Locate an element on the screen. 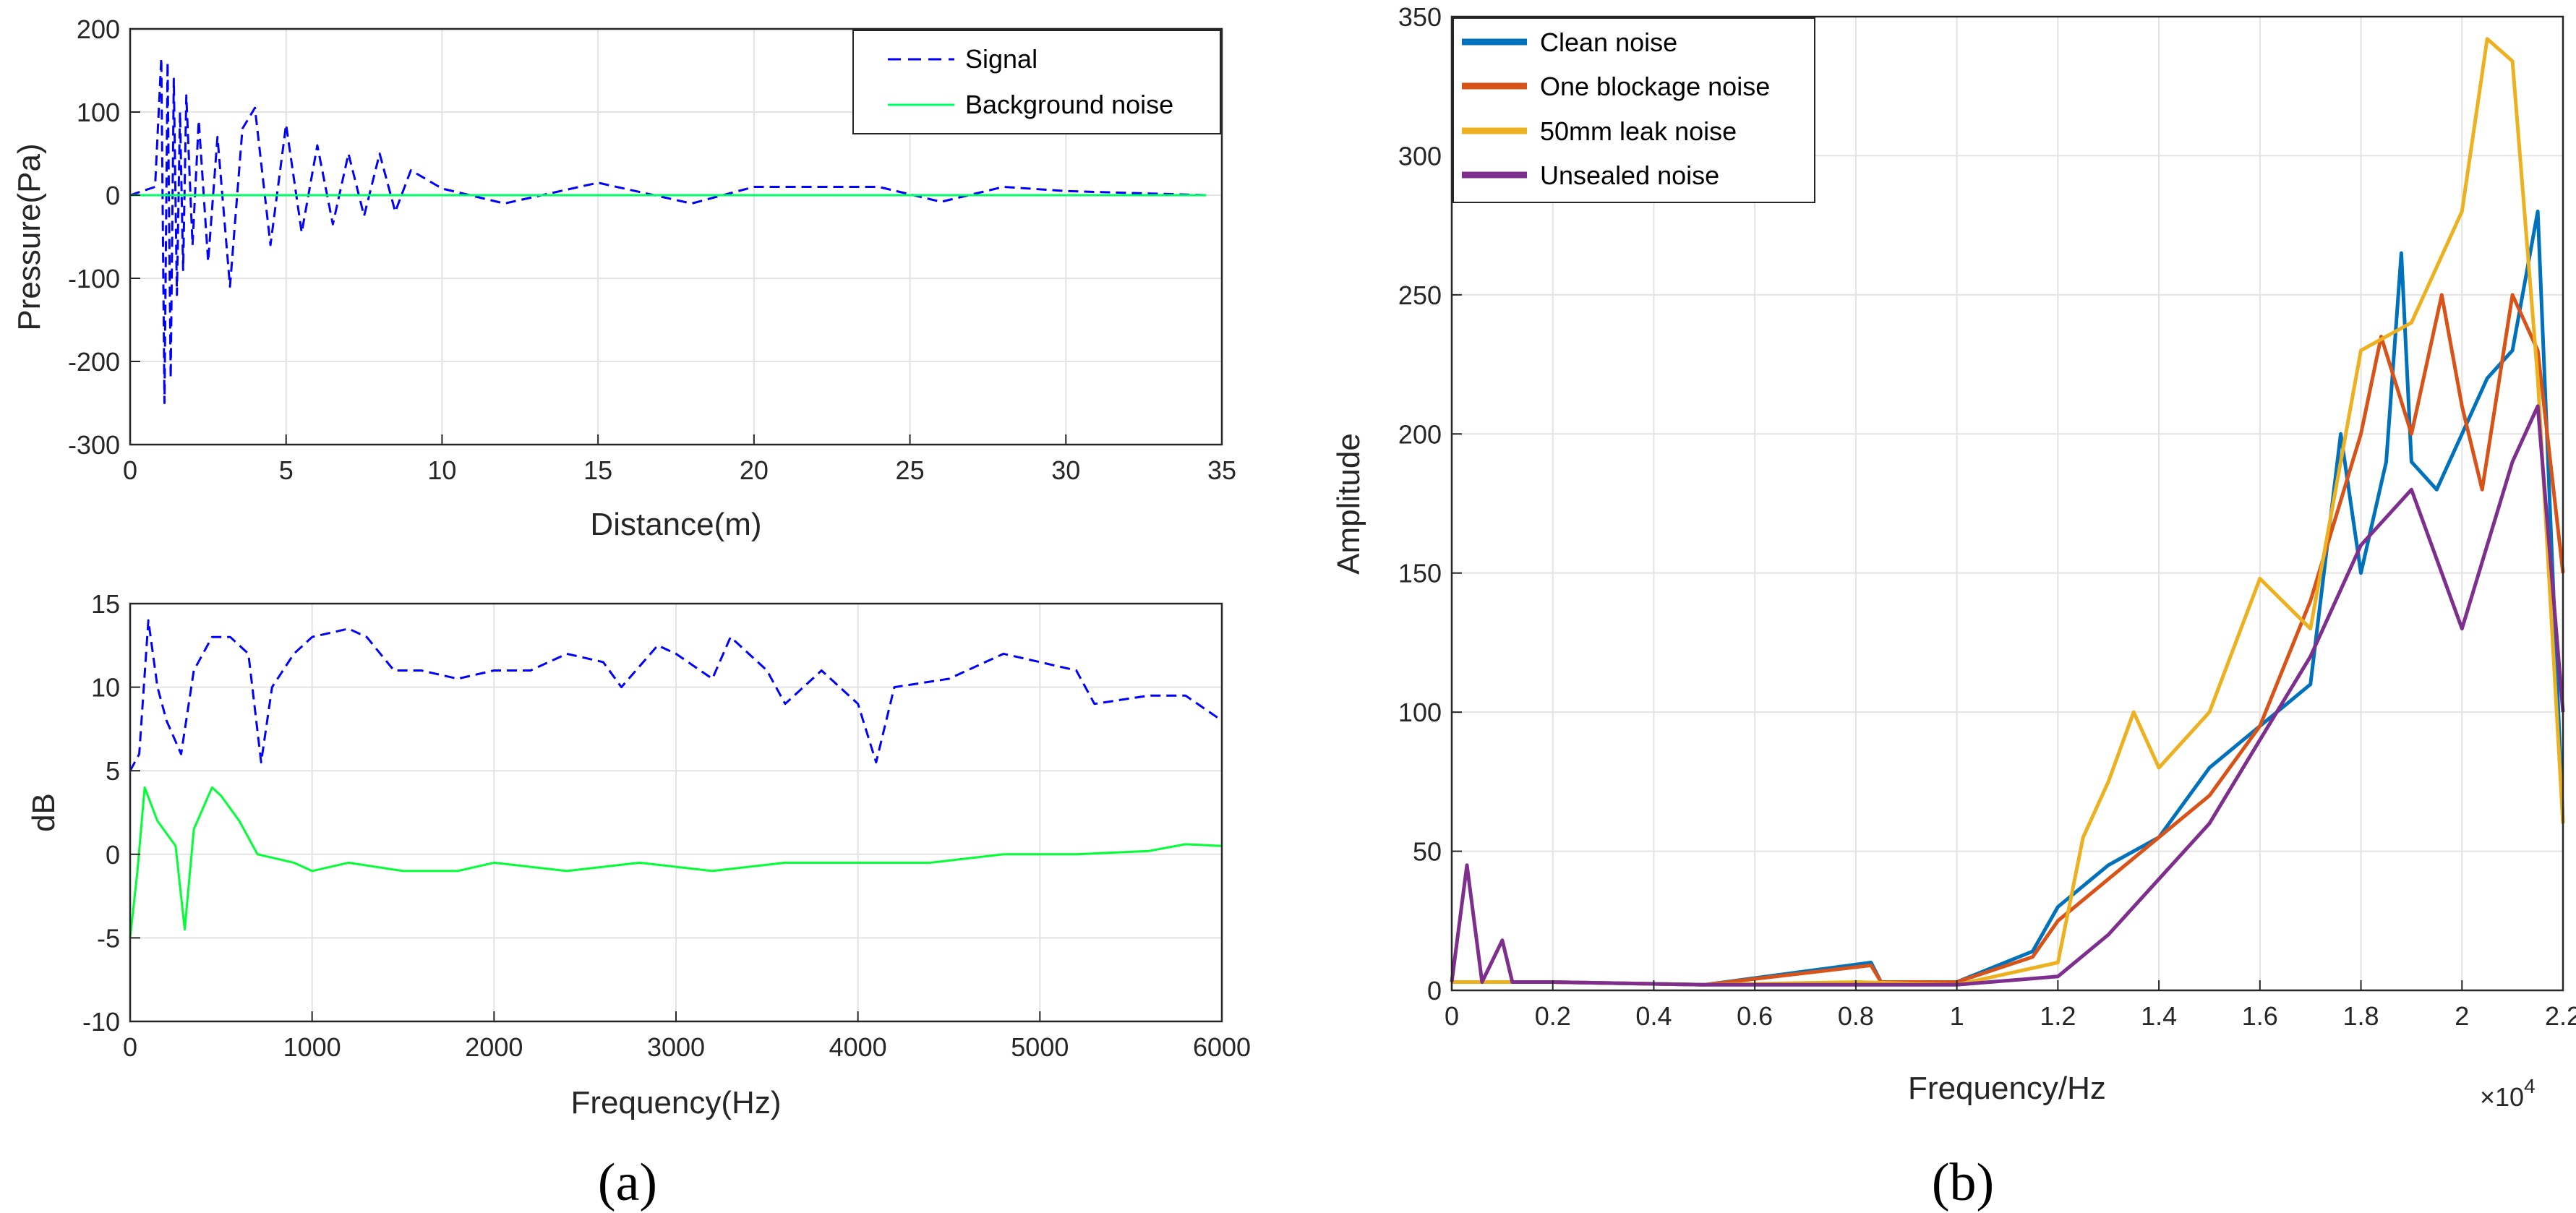 This screenshot has width=2576, height=1213. legend-leak-noise-label: 50mm leak noise is located at coordinates (1638, 131).